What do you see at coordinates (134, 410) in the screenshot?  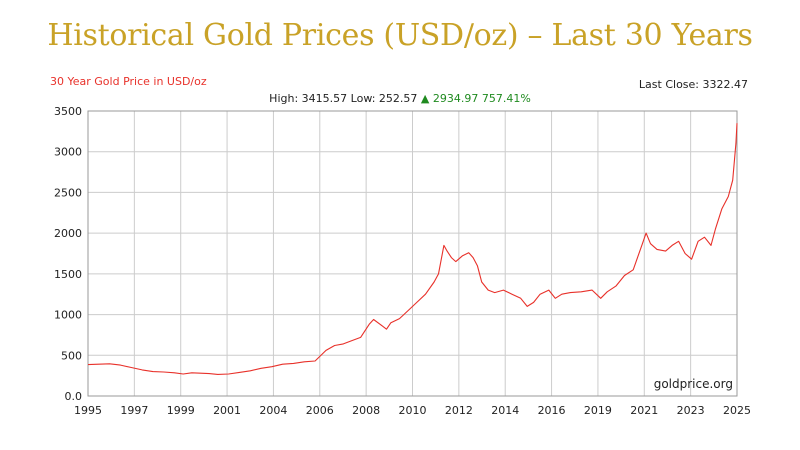 I see `x-tick-label: 1997` at bounding box center [134, 410].